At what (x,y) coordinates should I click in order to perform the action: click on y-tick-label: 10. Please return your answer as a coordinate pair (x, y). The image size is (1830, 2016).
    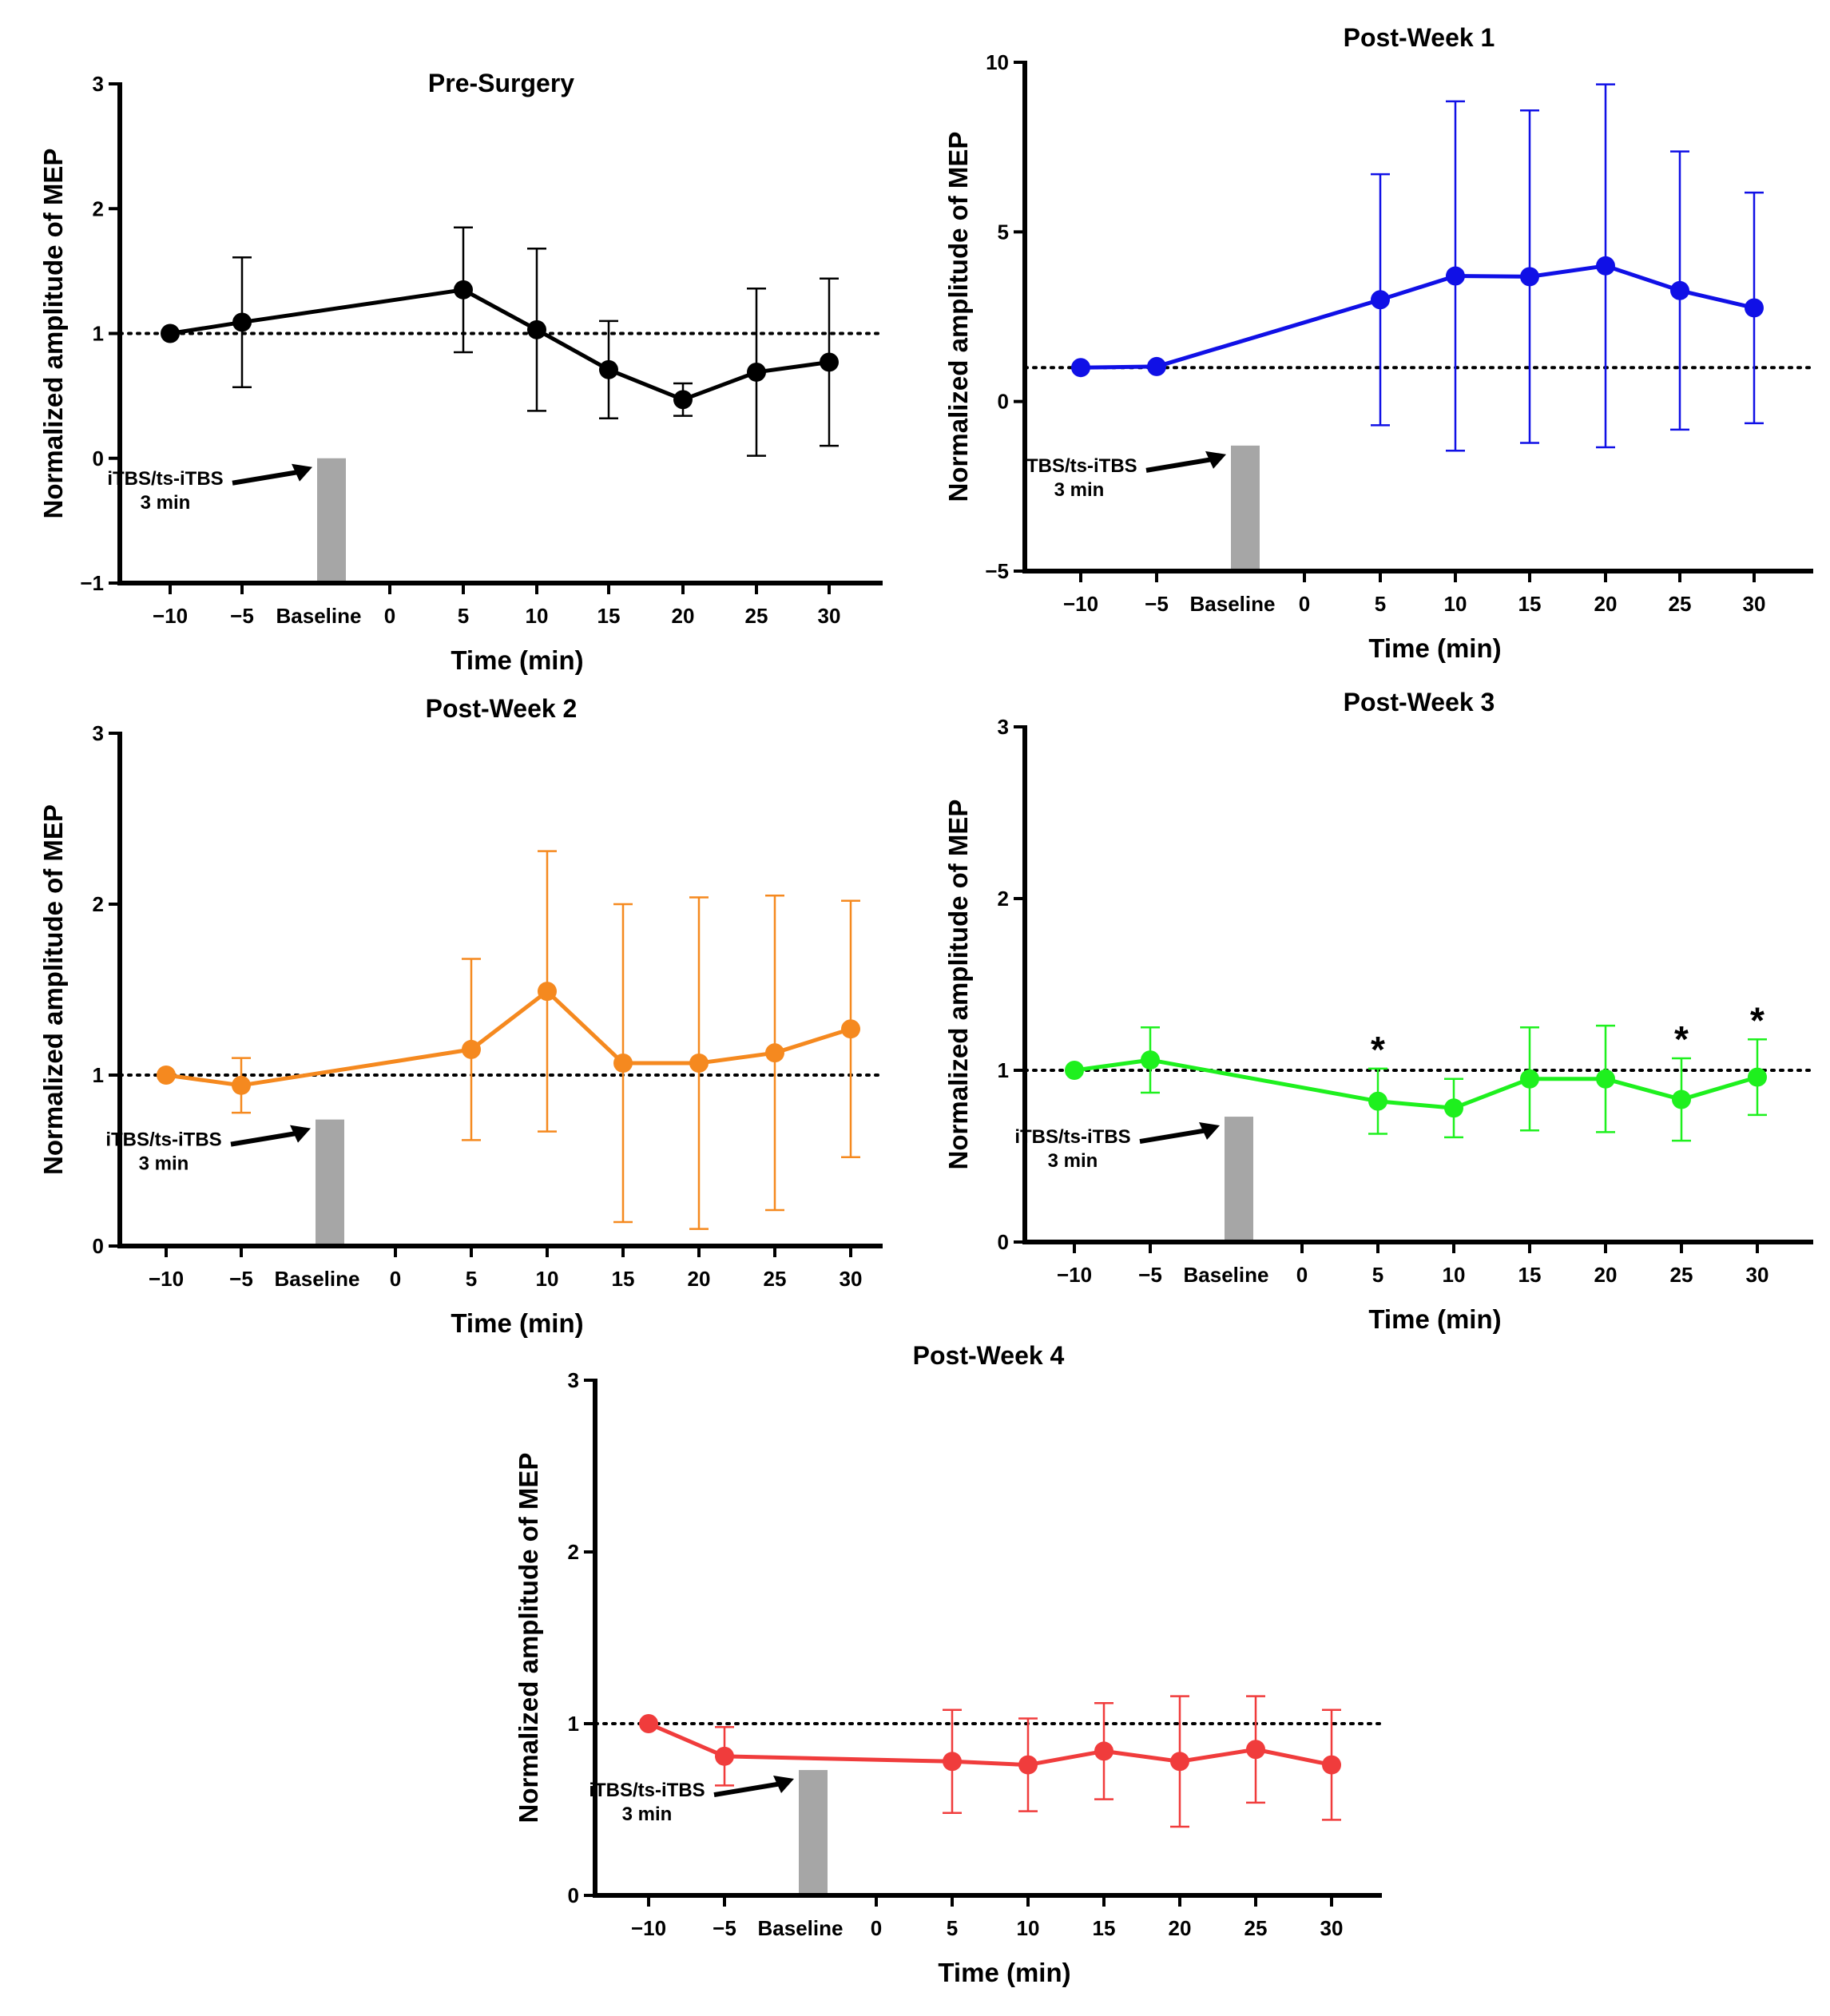
    Looking at the image, I should click on (997, 62).